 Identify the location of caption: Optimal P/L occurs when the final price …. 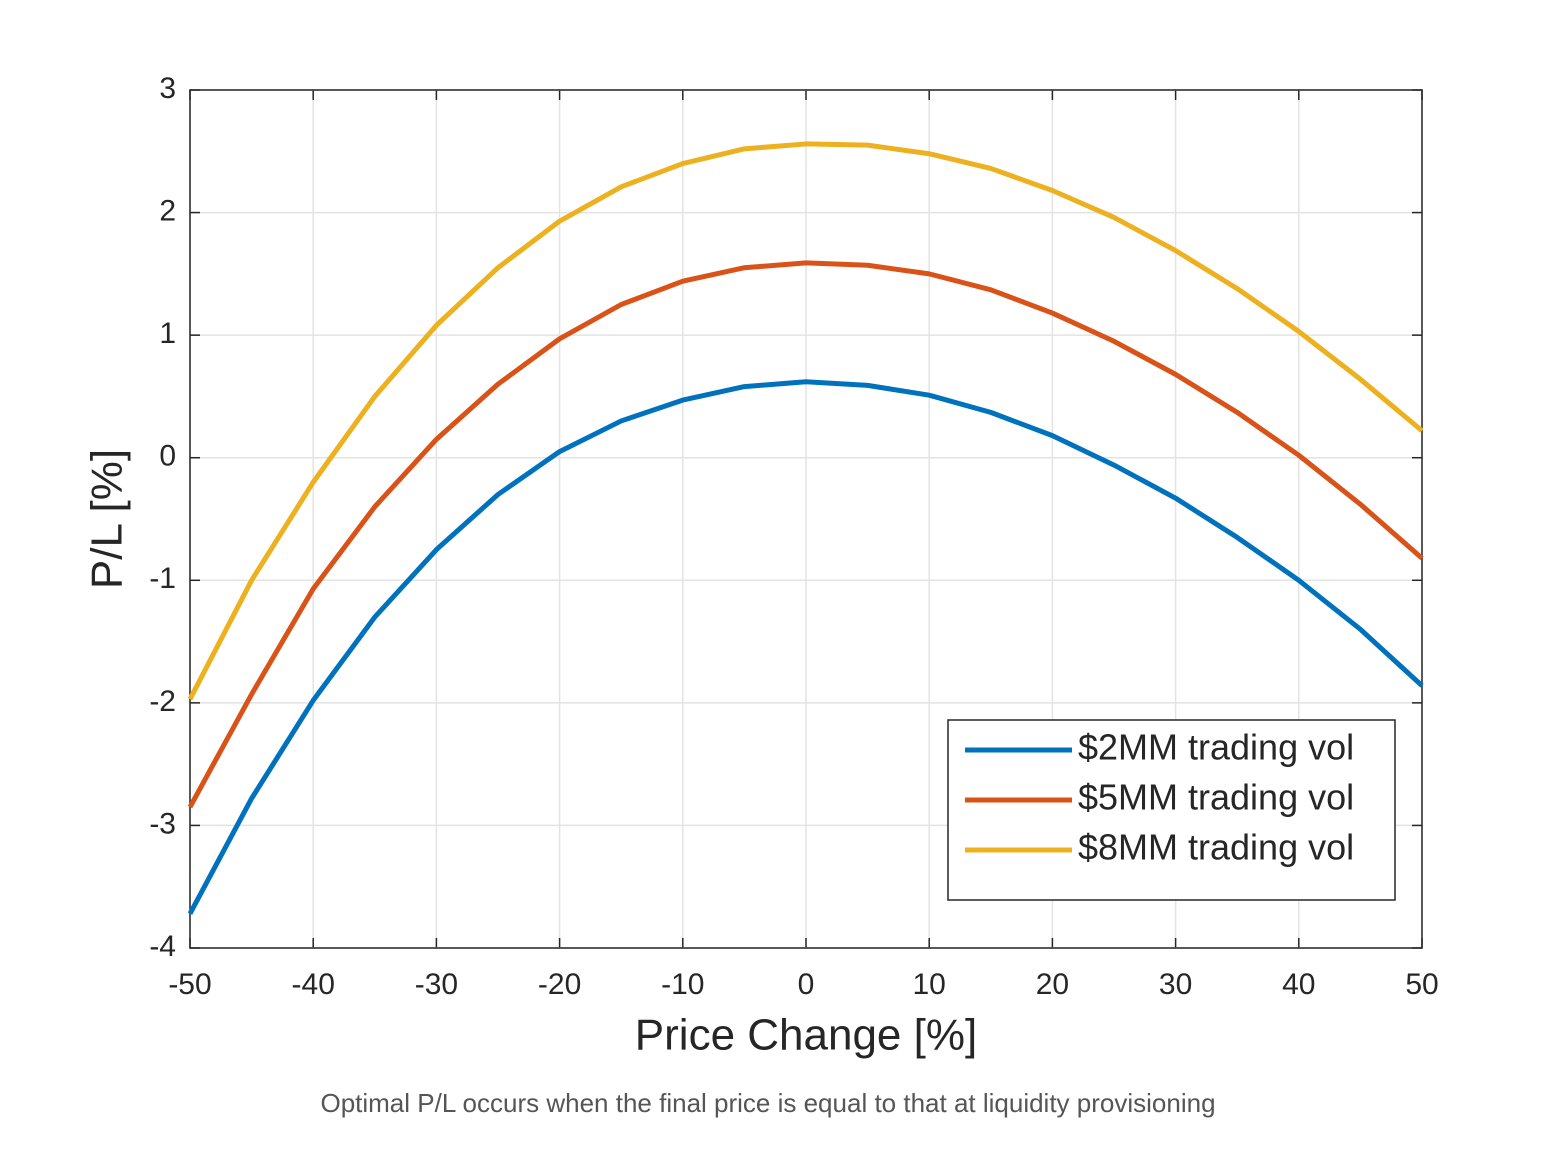
(767, 1103).